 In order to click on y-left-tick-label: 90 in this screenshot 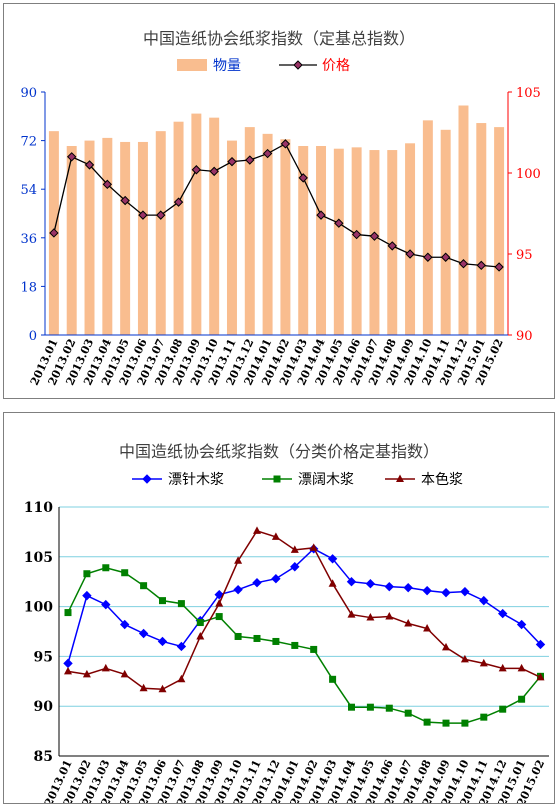, I will do `click(28, 93)`.